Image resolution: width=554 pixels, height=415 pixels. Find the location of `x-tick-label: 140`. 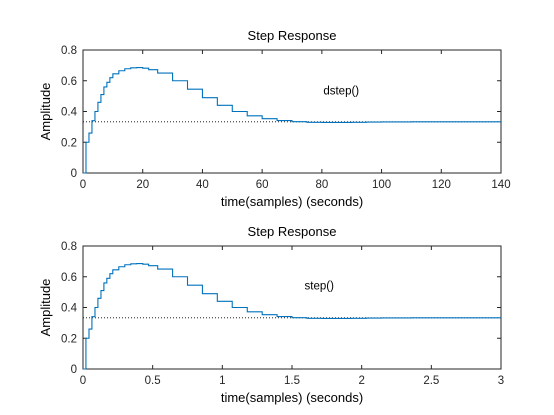

x-tick-label: 140 is located at coordinates (500, 185).